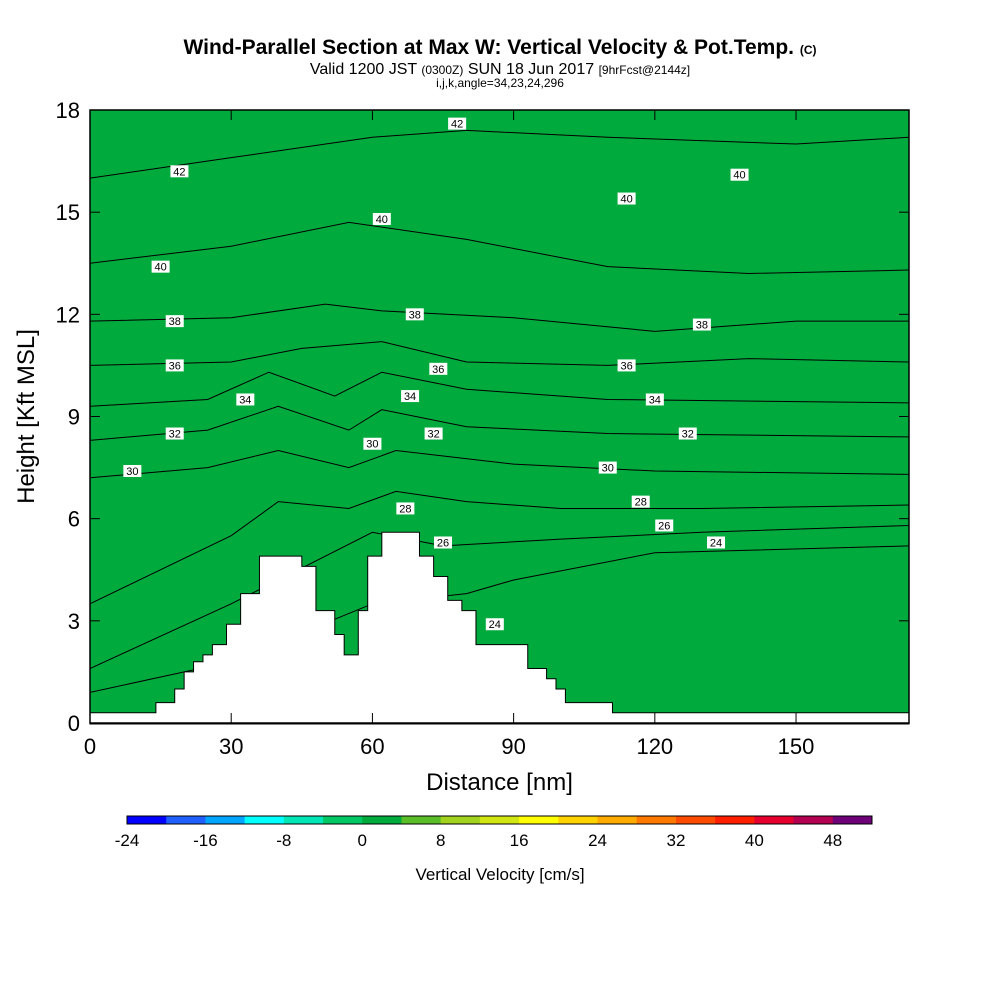  What do you see at coordinates (597, 840) in the screenshot?
I see `colorbar-tick-label: 24` at bounding box center [597, 840].